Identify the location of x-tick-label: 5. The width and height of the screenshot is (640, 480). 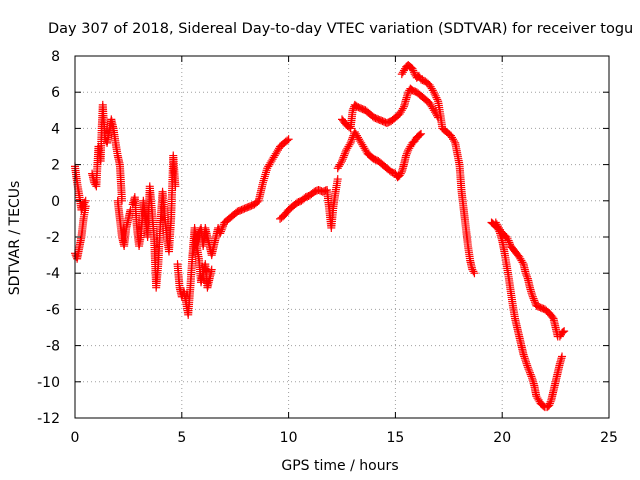
(181, 438).